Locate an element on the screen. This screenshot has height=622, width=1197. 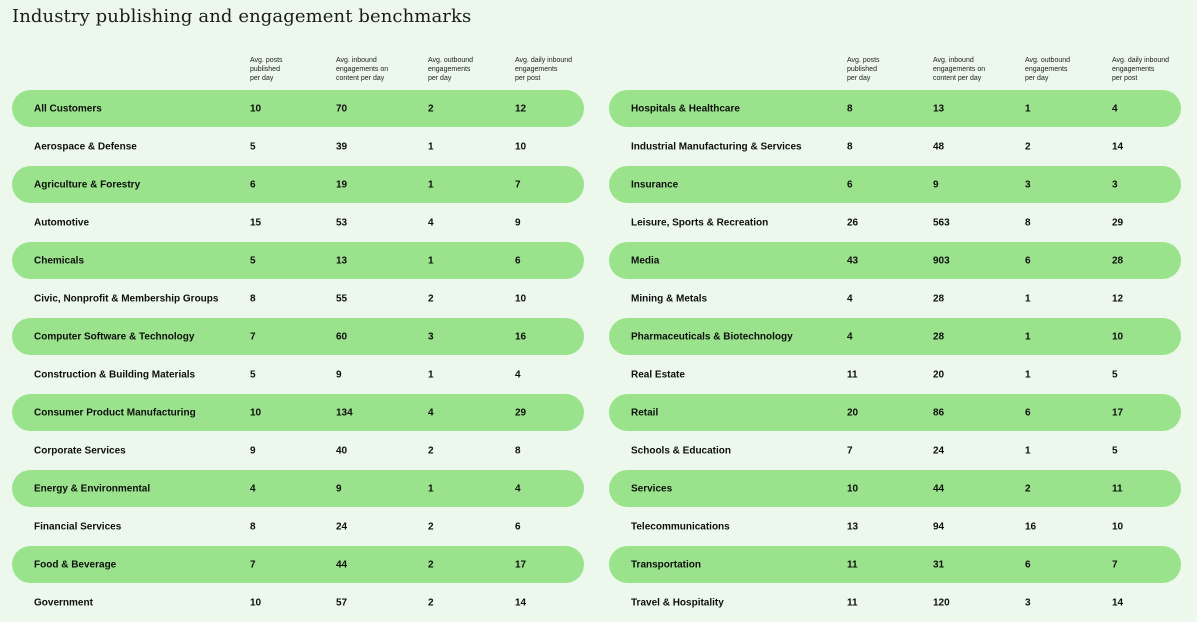
value-cell: 31 is located at coordinates (939, 564).